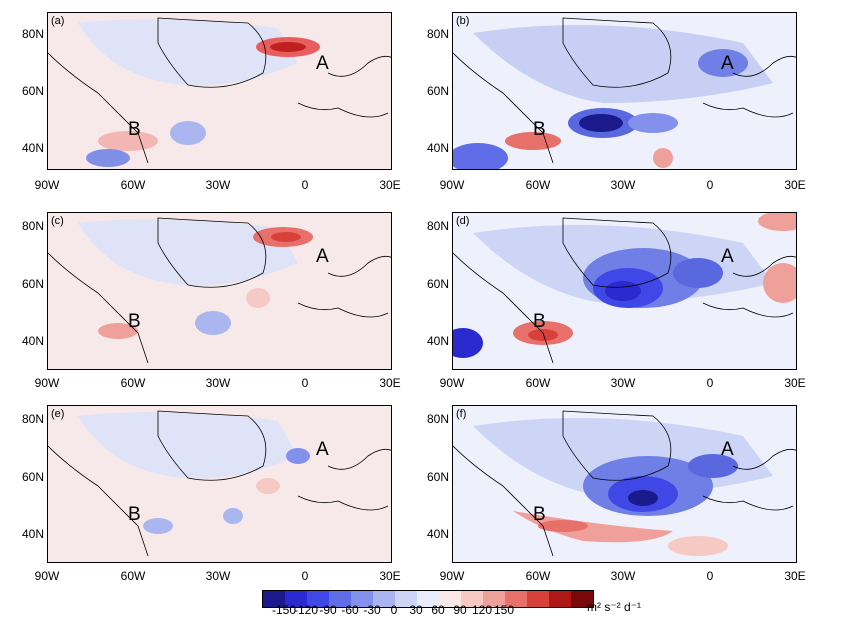 Image resolution: width=848 pixels, height=632 pixels. I want to click on colorbar-tick-label: -30, so click(372, 610).